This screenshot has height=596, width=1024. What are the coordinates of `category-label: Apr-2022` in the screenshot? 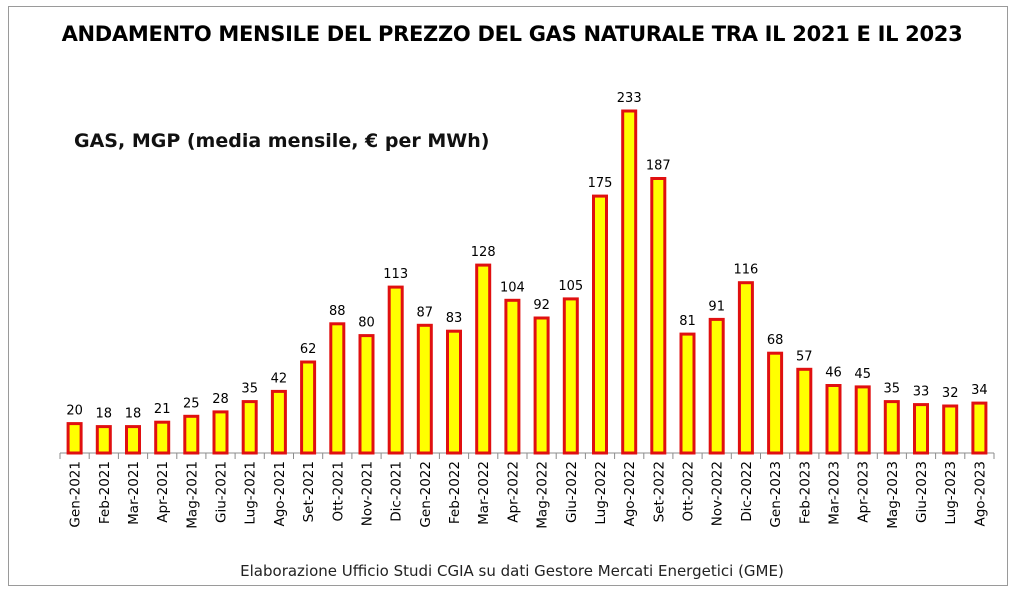 It's located at (513, 492).